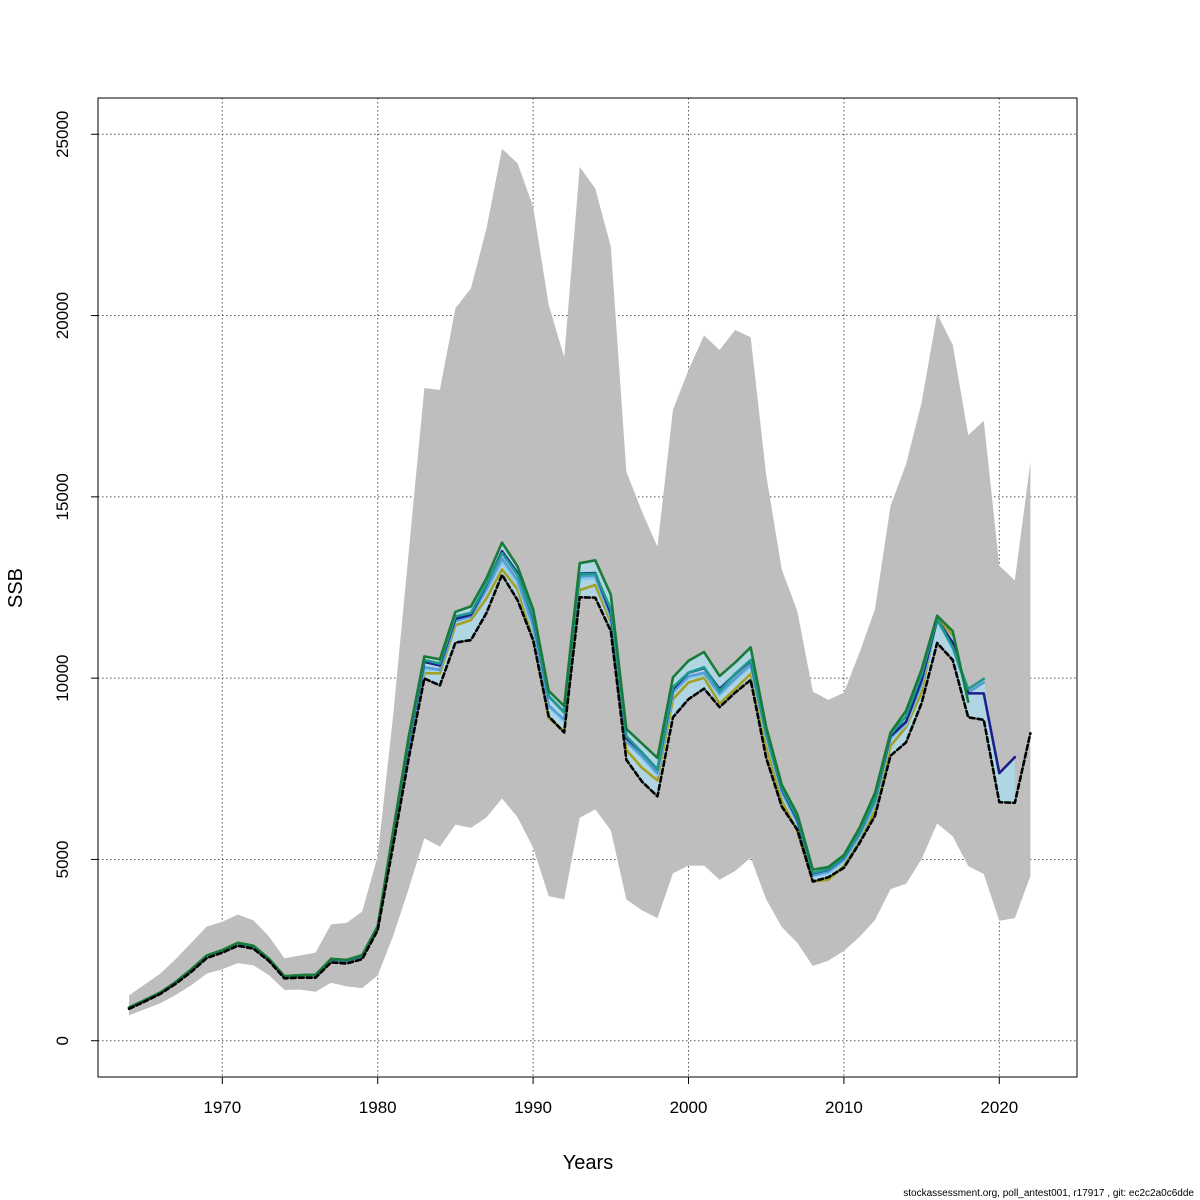 This screenshot has width=1200, height=1200. What do you see at coordinates (76, 578) in the screenshot?
I see `y-axis: 0 5000 10000 15000 20000 25000` at bounding box center [76, 578].